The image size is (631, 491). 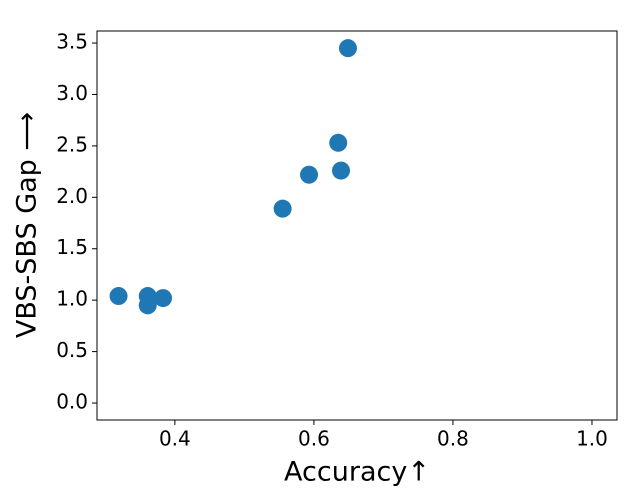 I want to click on y-axis-label: VBS-SBS Gap ⟶, so click(x=27, y=225).